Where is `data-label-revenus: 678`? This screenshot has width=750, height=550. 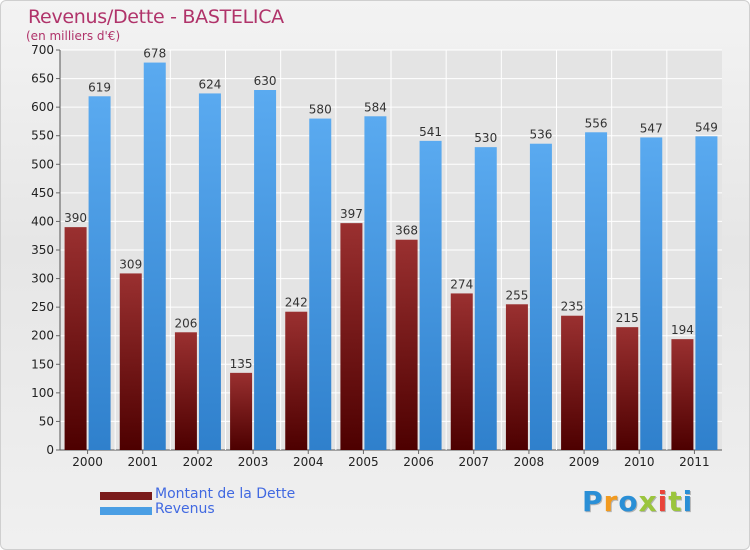 data-label-revenus: 678 is located at coordinates (154, 54).